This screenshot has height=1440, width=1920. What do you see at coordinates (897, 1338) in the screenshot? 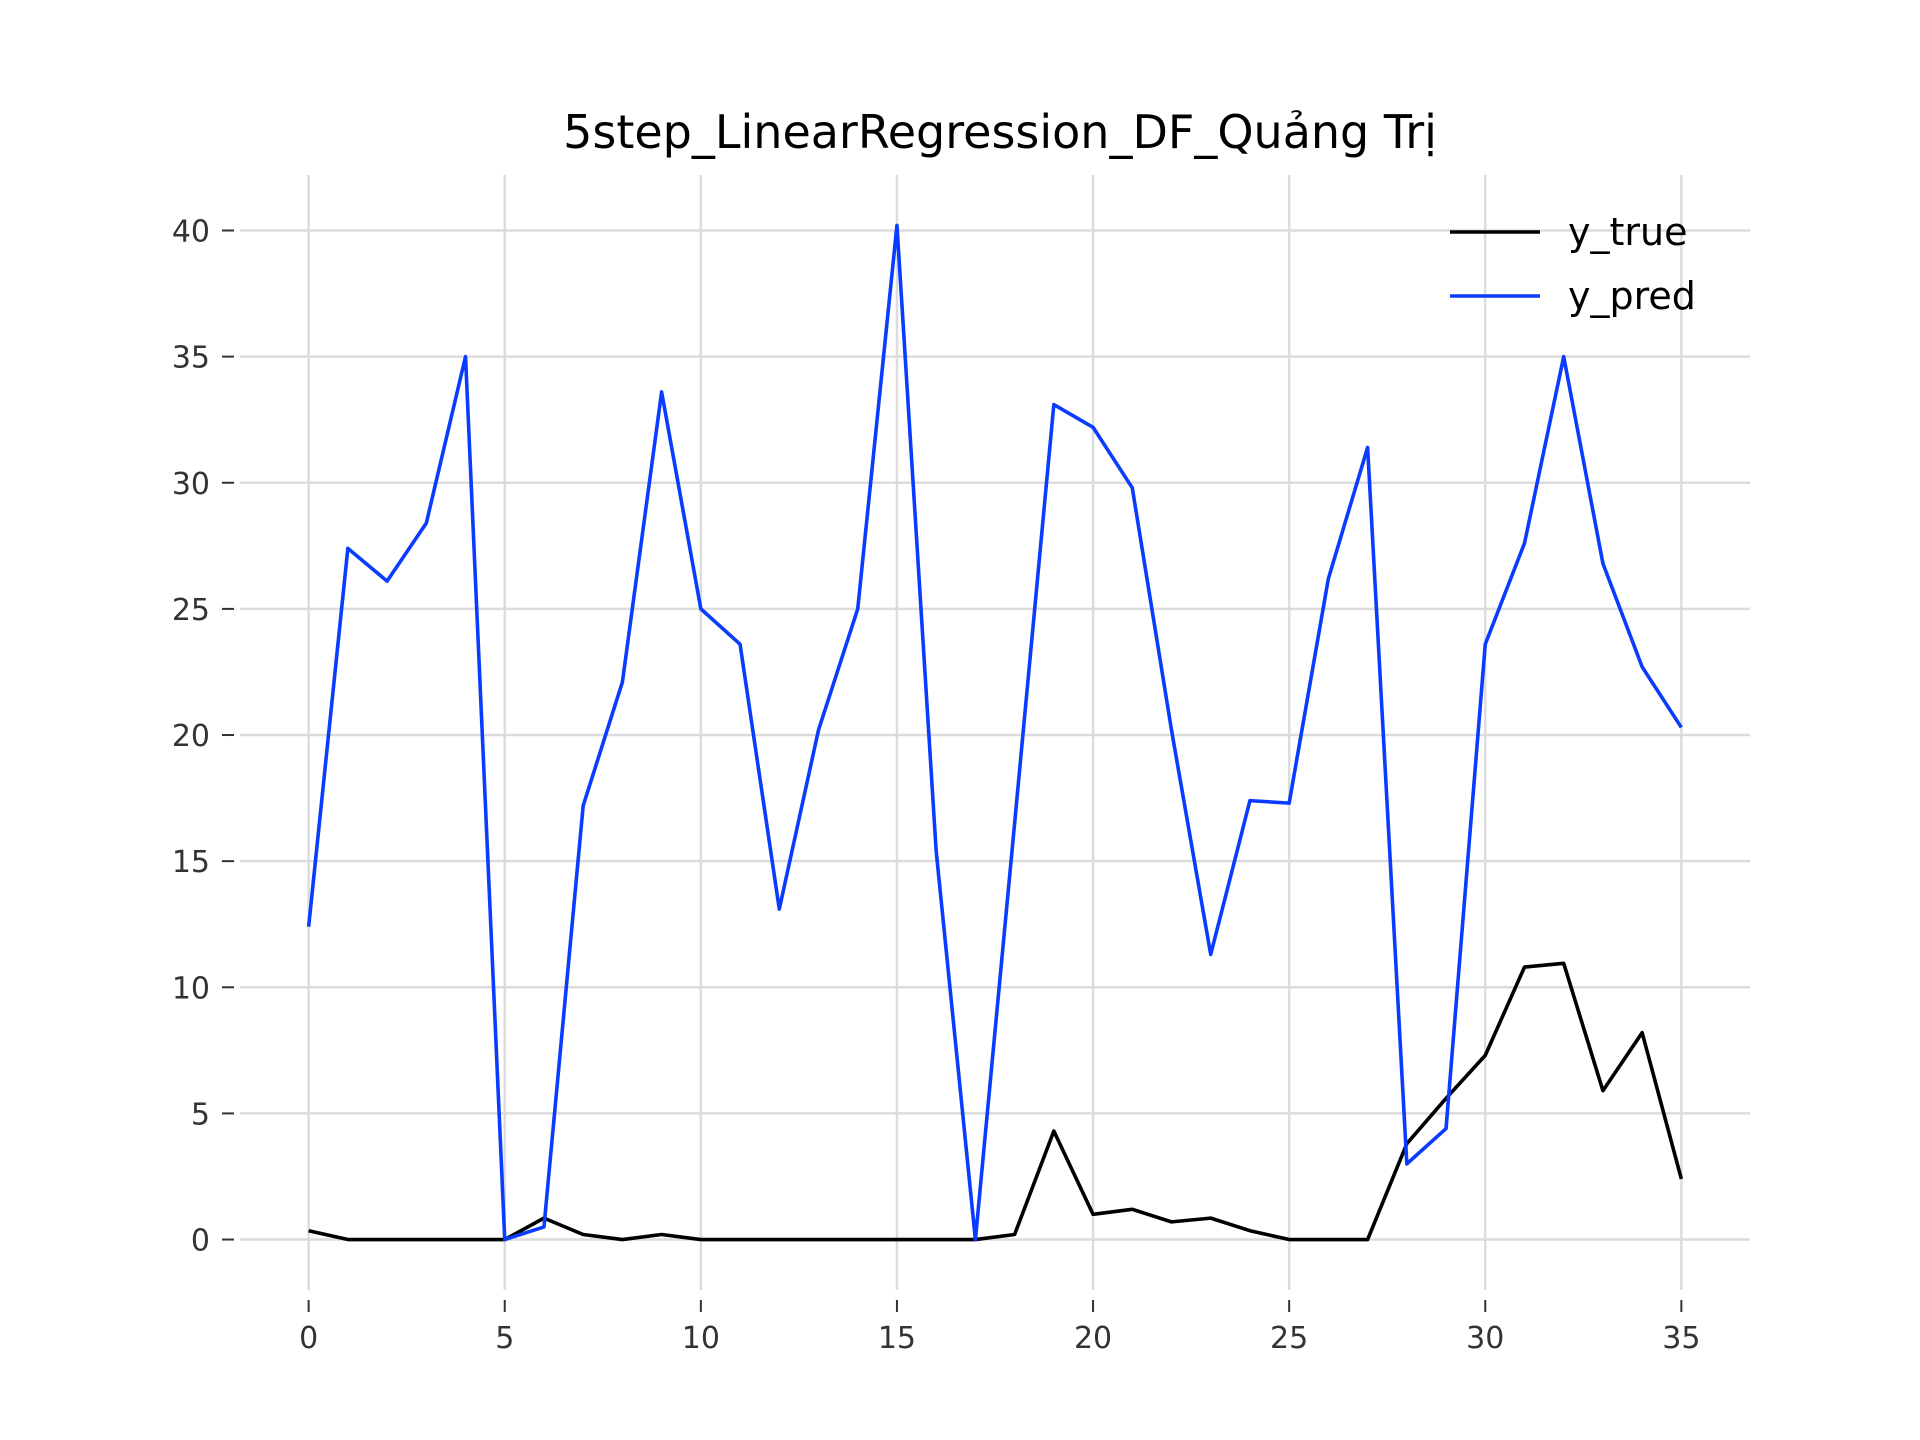
I see `x-tick-label: 15` at bounding box center [897, 1338].